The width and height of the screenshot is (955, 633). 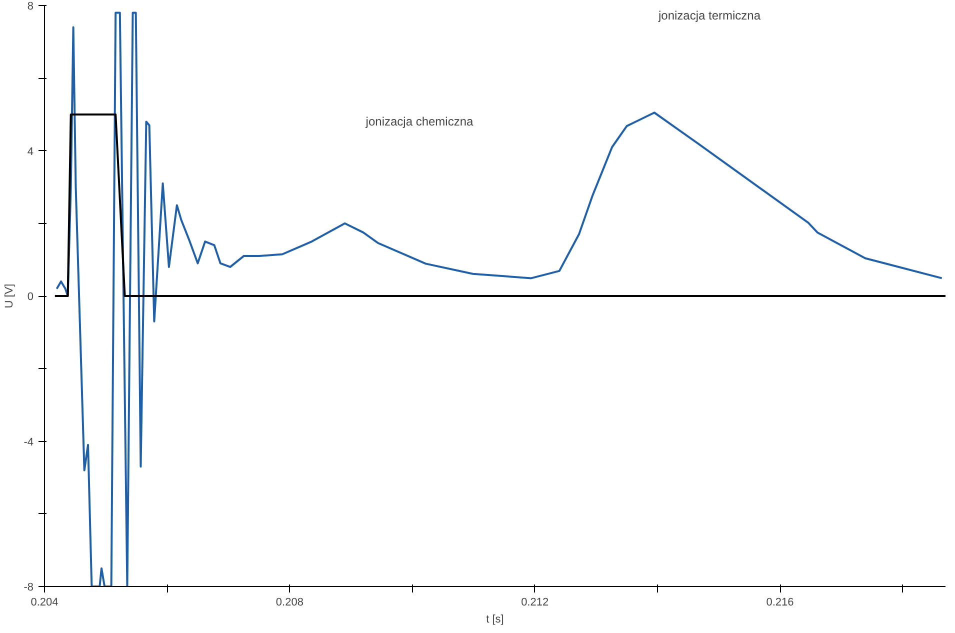 I want to click on y-tick-label: -8, so click(x=29, y=588).